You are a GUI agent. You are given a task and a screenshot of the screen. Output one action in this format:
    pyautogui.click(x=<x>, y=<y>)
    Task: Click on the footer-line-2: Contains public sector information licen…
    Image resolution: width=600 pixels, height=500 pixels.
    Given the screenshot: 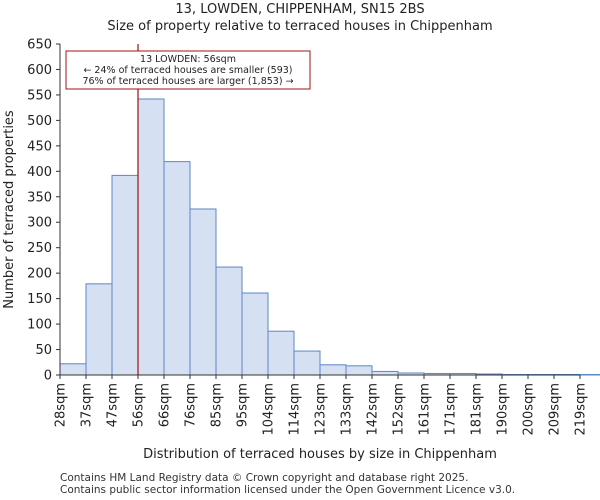 What is the action you would take?
    pyautogui.click(x=288, y=490)
    